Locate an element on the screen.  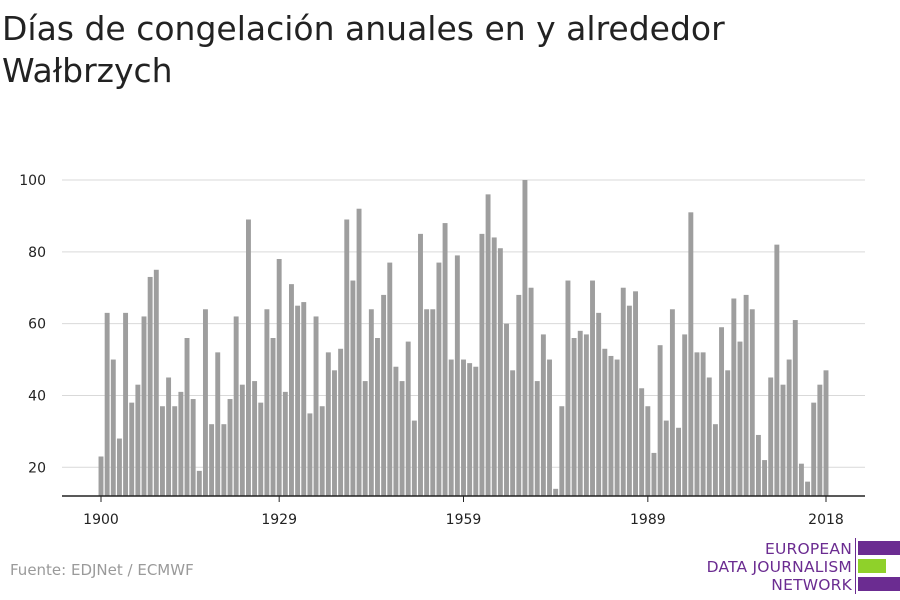
bar-1975 is located at coordinates (562, 451).